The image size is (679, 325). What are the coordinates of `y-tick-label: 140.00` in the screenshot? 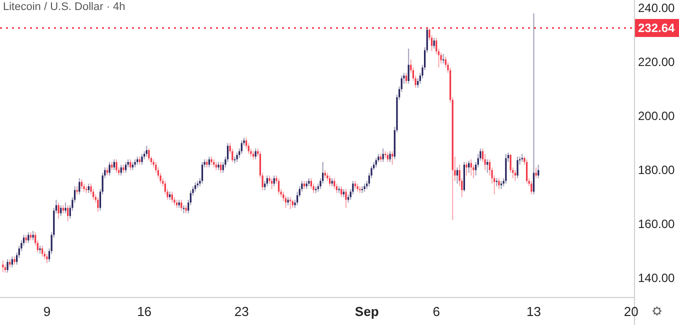 It's located at (657, 277).